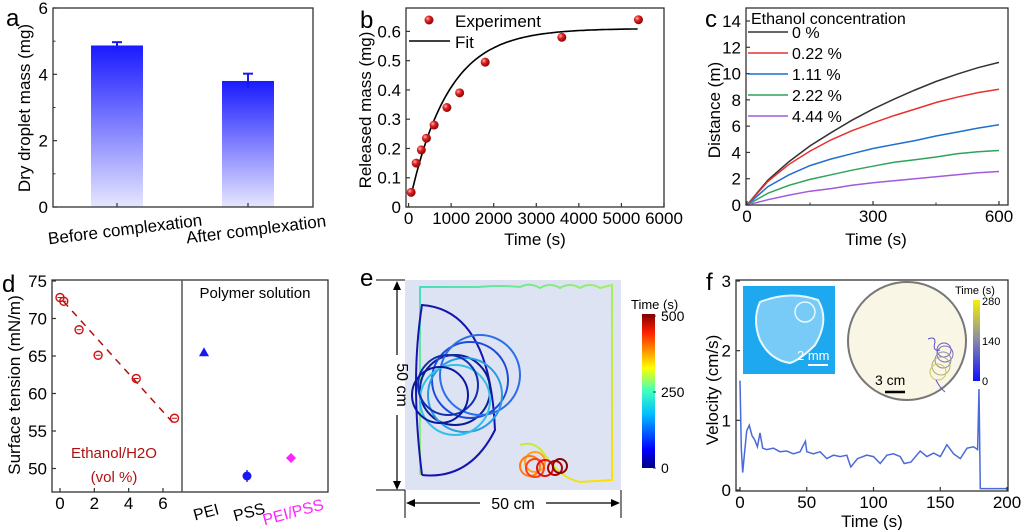 This screenshot has width=1024, height=530. Describe the element at coordinates (206, 512) in the screenshot. I see `x-category-label: PEI` at that location.